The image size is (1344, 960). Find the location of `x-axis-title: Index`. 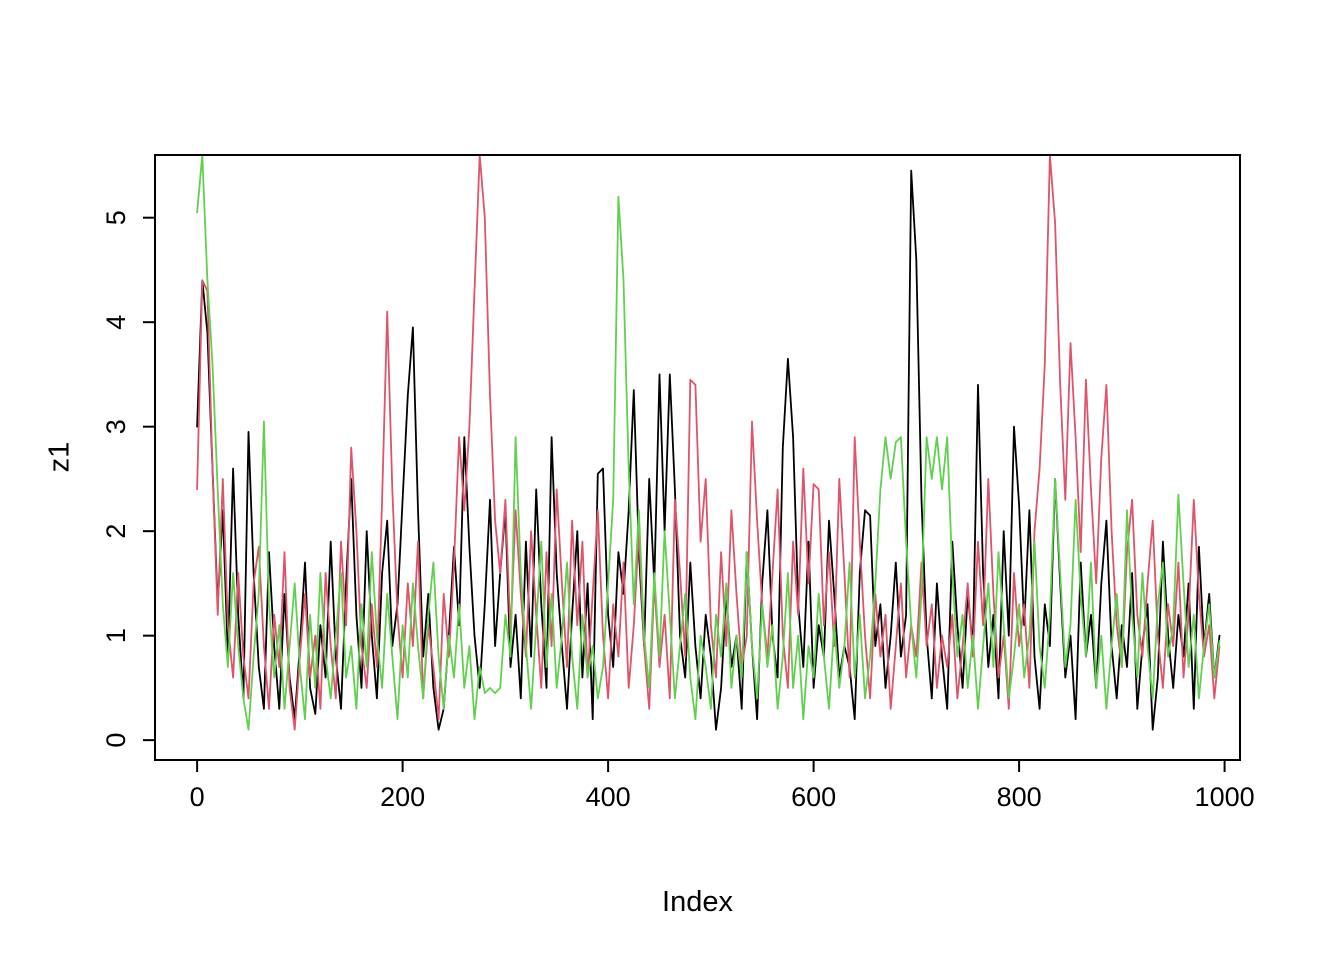

x-axis-title: Index is located at coordinates (697, 902).